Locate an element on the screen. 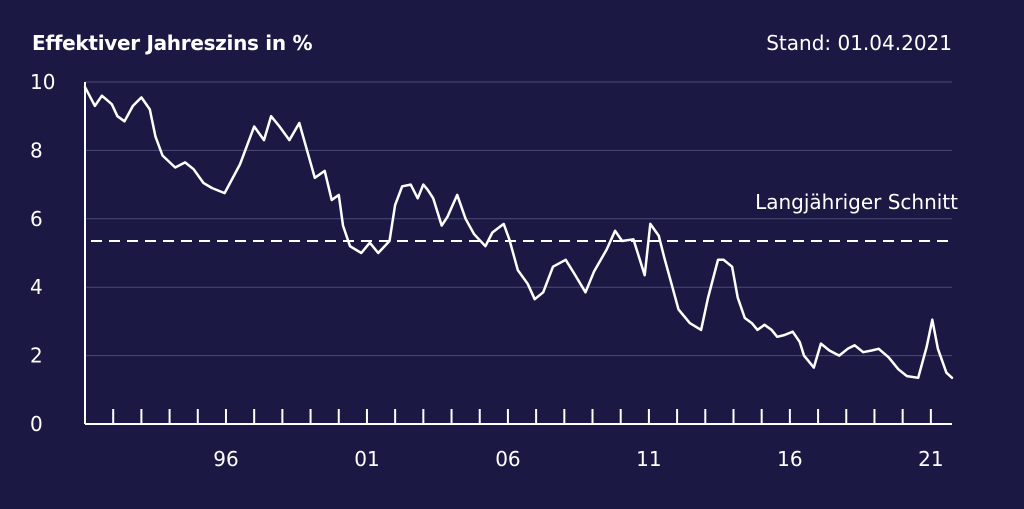  chart-title: Effektiver Jahreszins in % is located at coordinates (172, 43).